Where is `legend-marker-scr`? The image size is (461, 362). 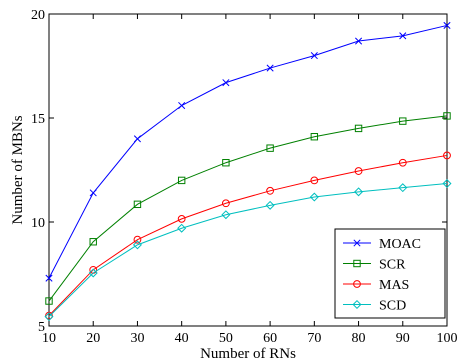
legend-marker-scr is located at coordinates (357, 263).